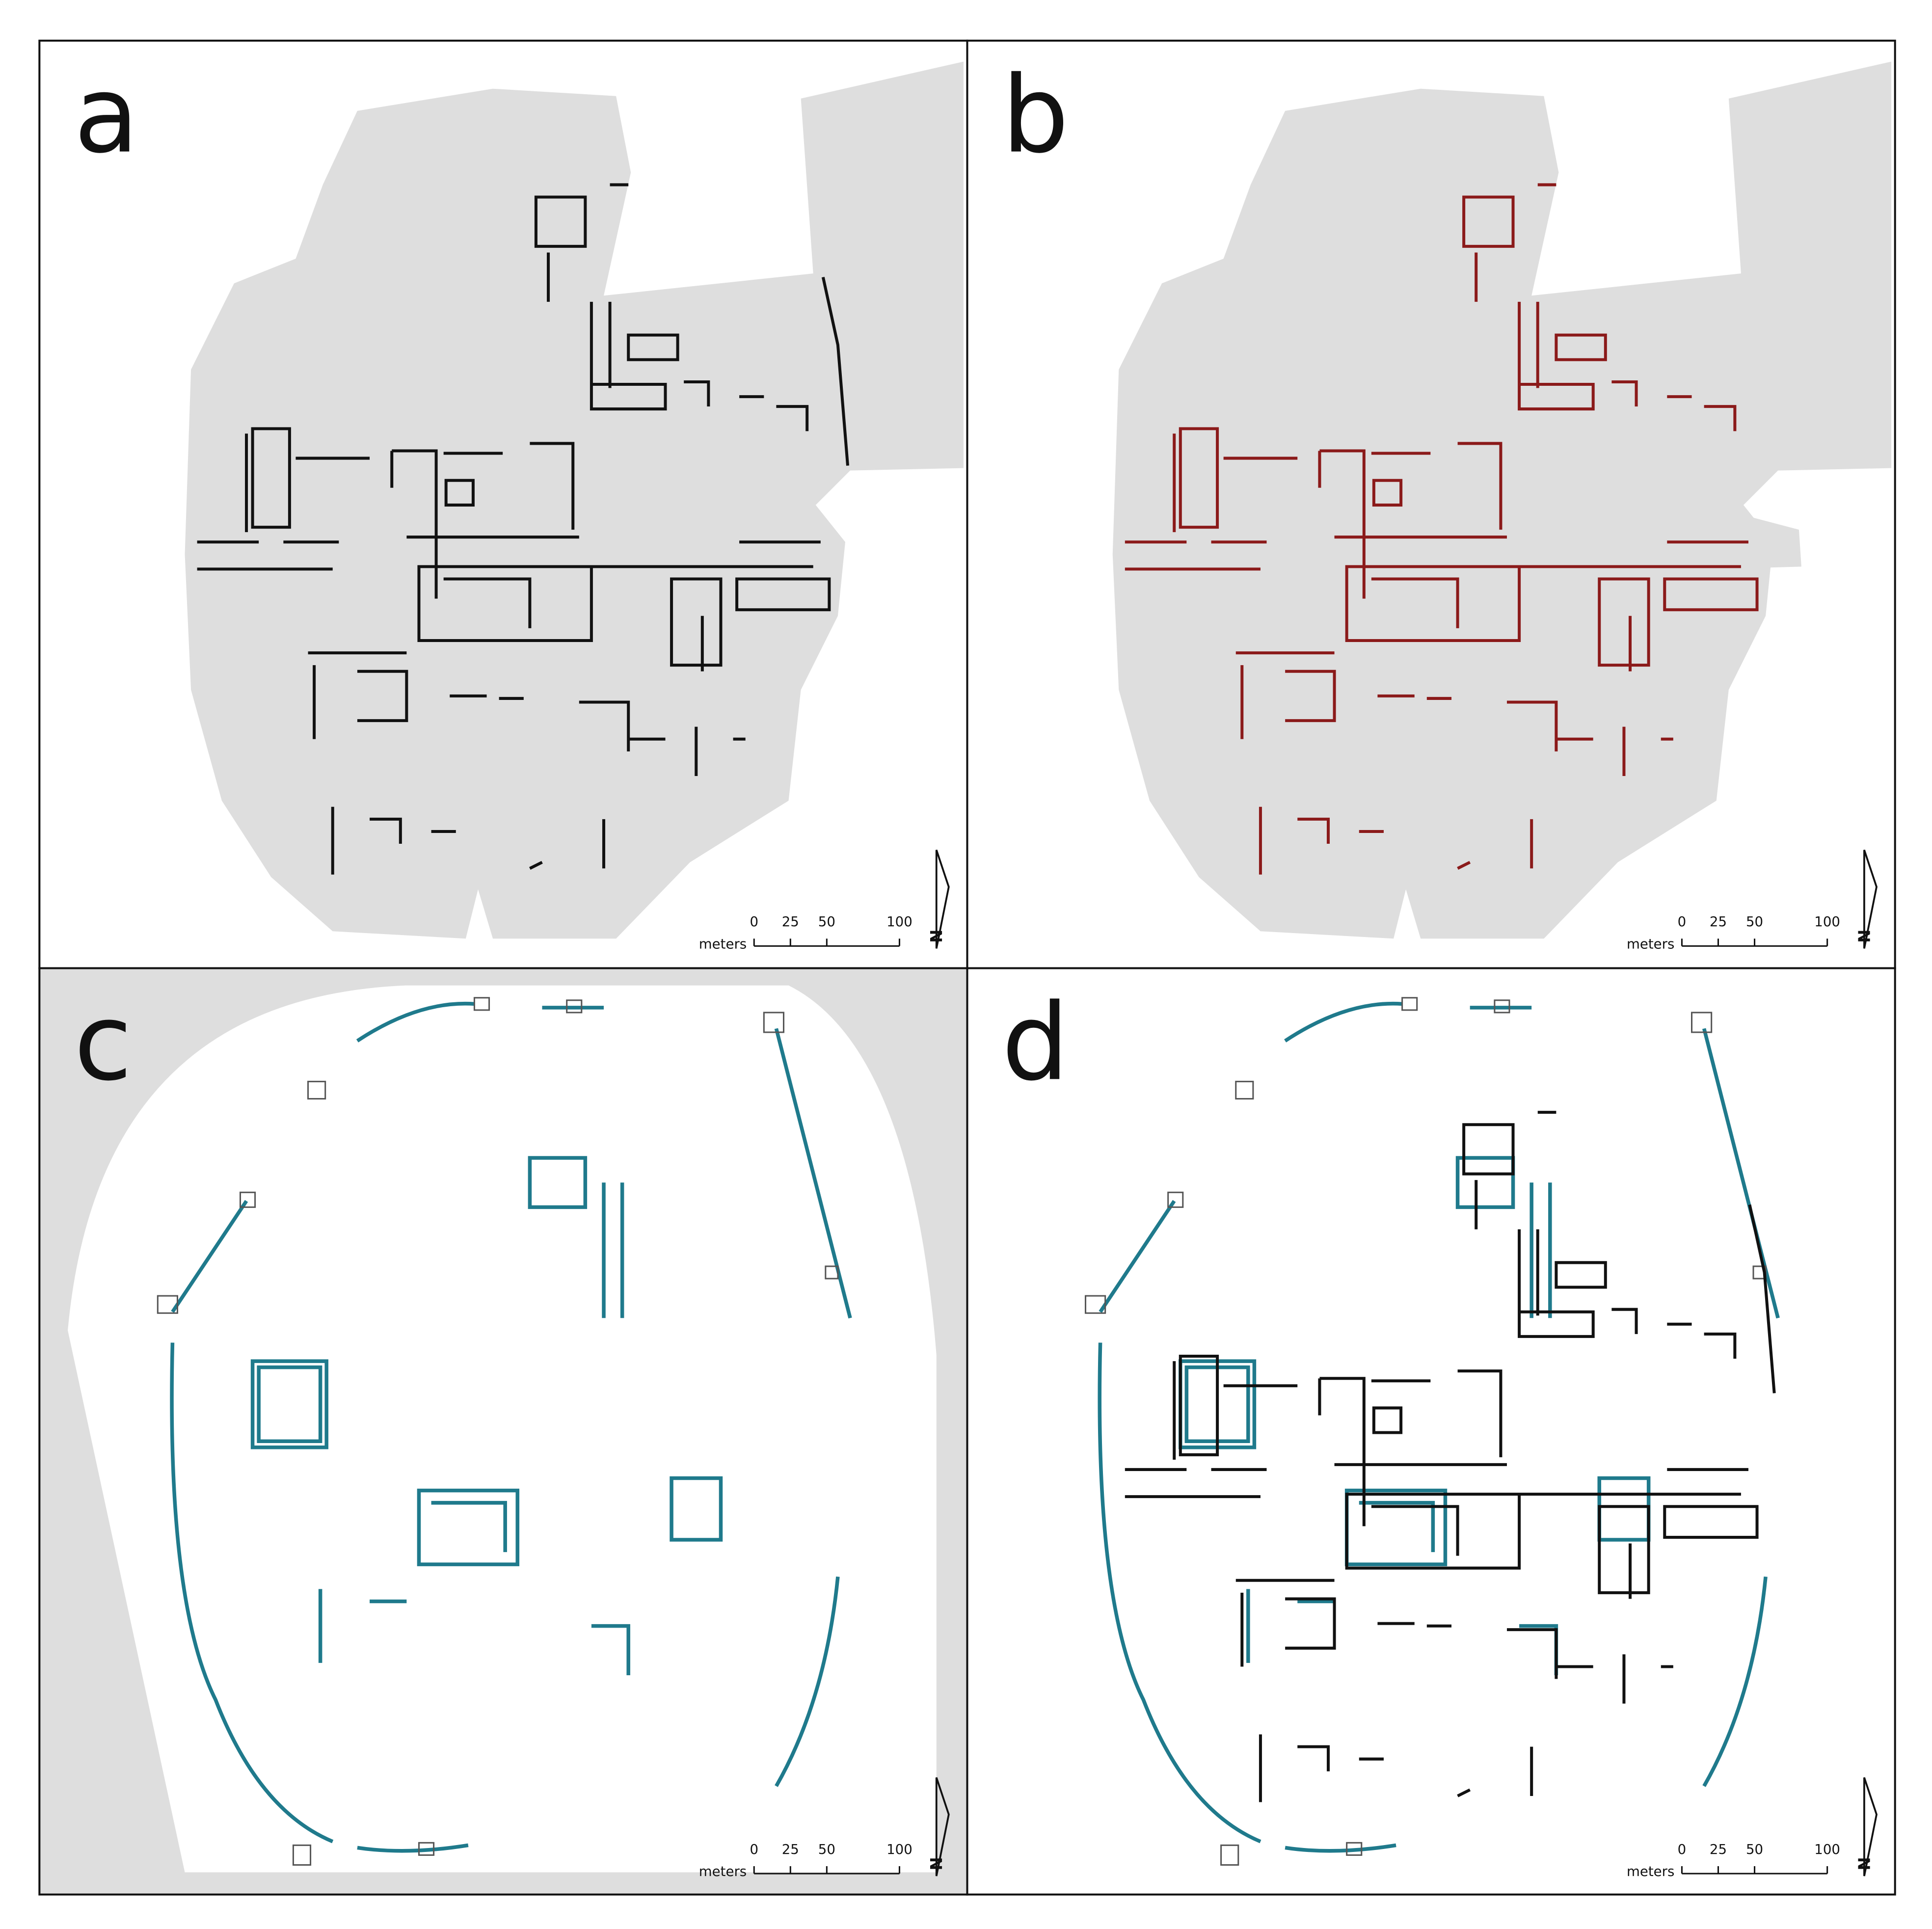 Image resolution: width=1932 pixels, height=1929 pixels. What do you see at coordinates (1682, 520) in the screenshot?
I see `site-area` at bounding box center [1682, 520].